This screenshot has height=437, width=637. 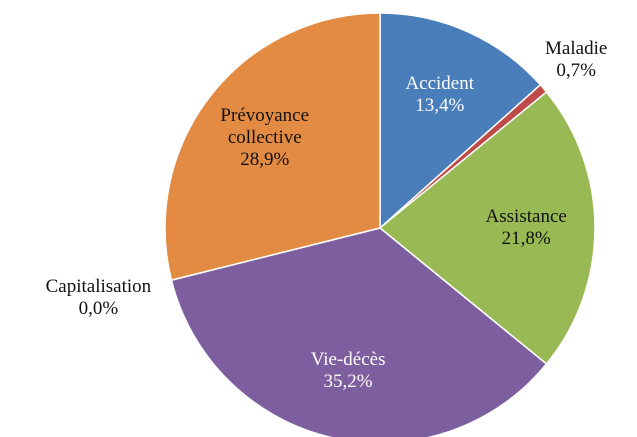 What do you see at coordinates (576, 71) in the screenshot?
I see `value-label: 0,7%` at bounding box center [576, 71].